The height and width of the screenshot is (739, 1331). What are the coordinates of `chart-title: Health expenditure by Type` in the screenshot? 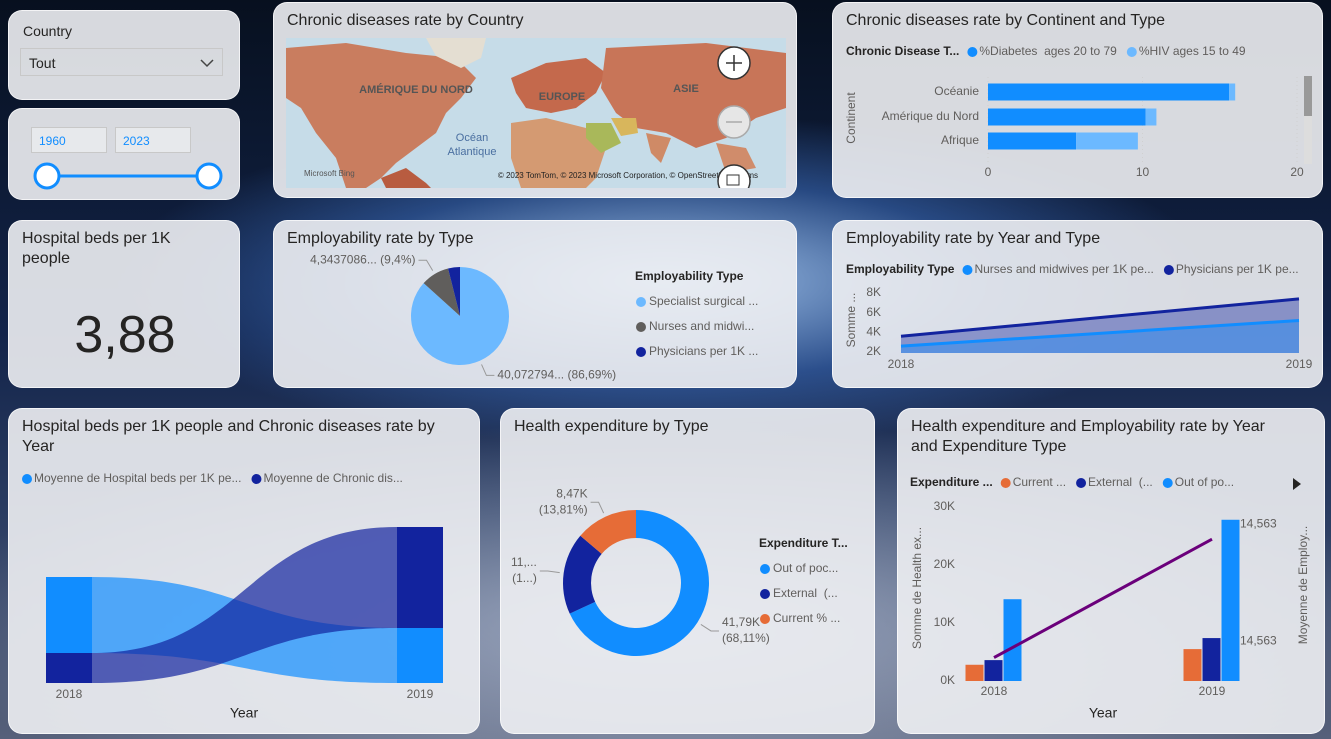 It's located at (611, 426).